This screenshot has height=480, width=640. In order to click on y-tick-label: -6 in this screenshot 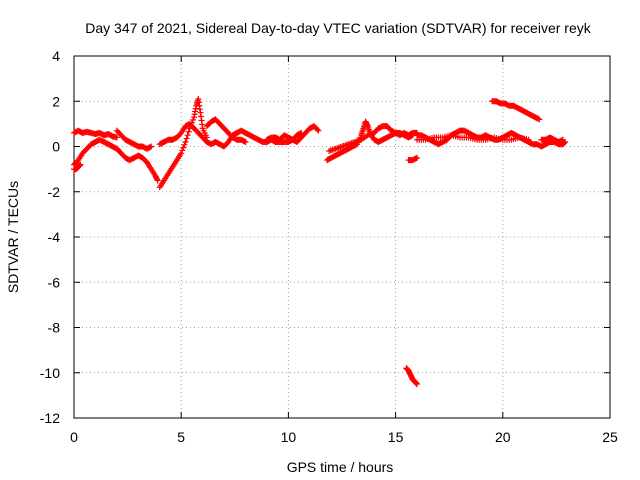, I will do `click(54, 282)`.